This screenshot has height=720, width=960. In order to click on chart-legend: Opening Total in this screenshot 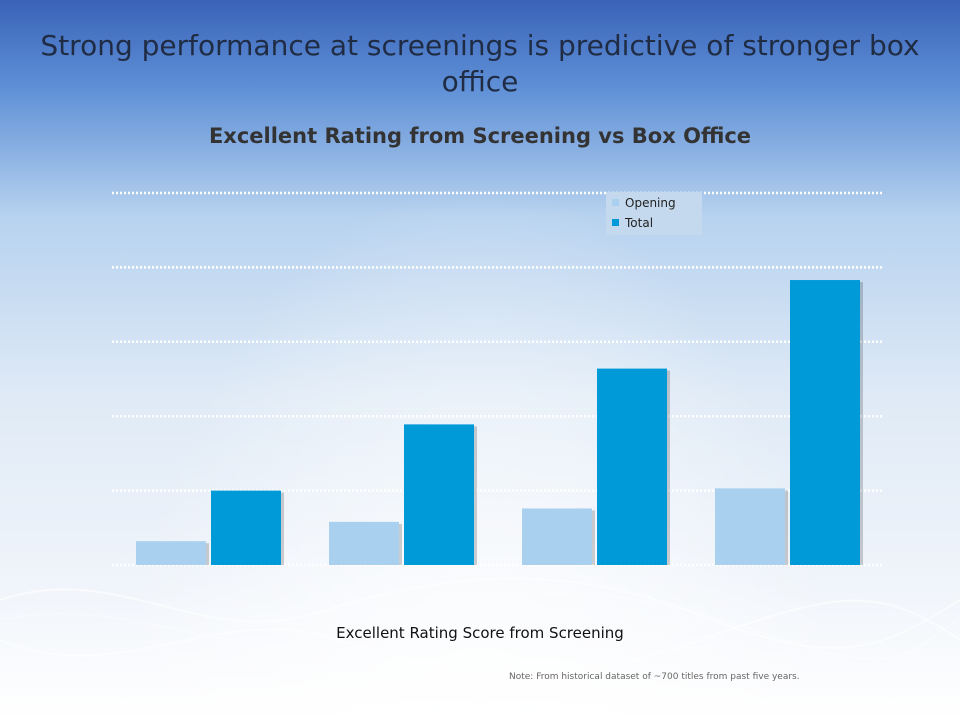, I will do `click(654, 213)`.